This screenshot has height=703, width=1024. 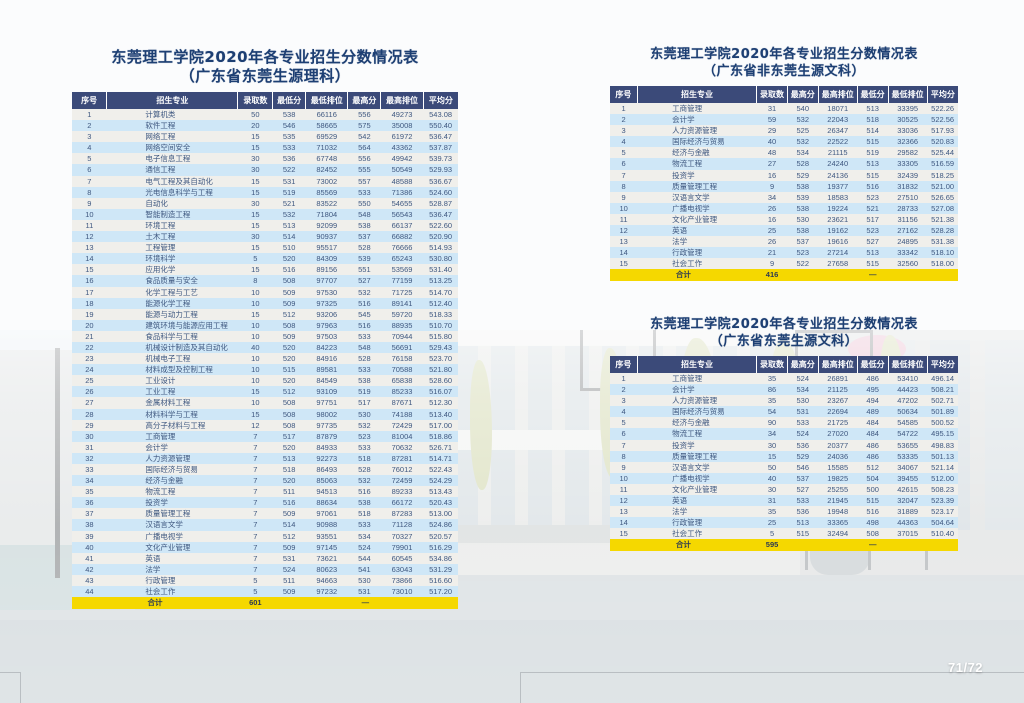 I want to click on cell-value: 14, so click(x=89, y=259).